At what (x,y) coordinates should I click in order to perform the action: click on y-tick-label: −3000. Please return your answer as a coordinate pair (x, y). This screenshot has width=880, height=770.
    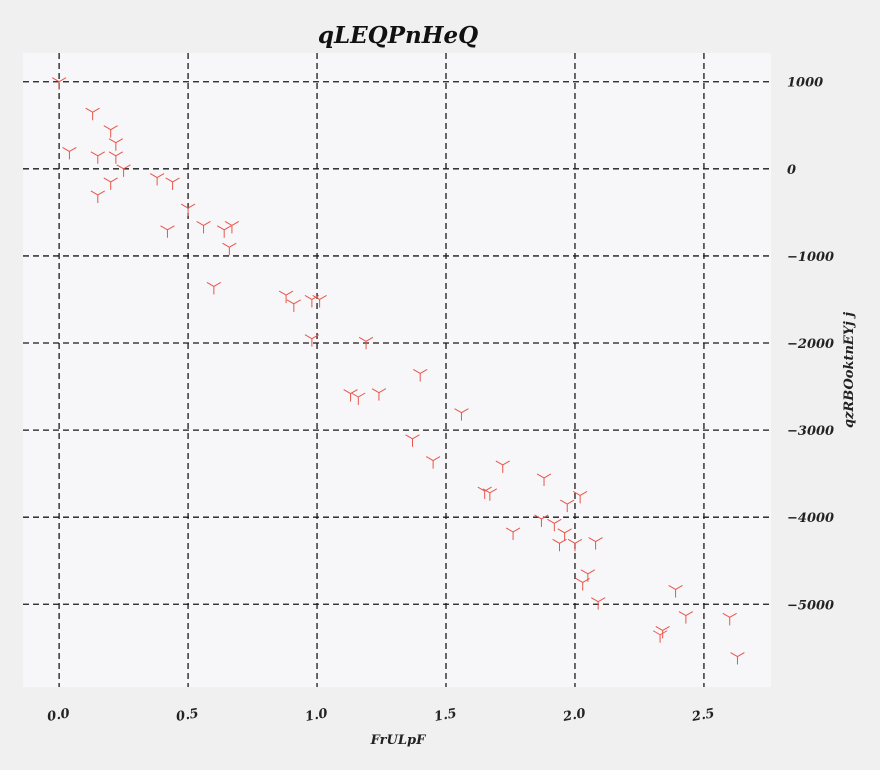
    Looking at the image, I should click on (810, 431).